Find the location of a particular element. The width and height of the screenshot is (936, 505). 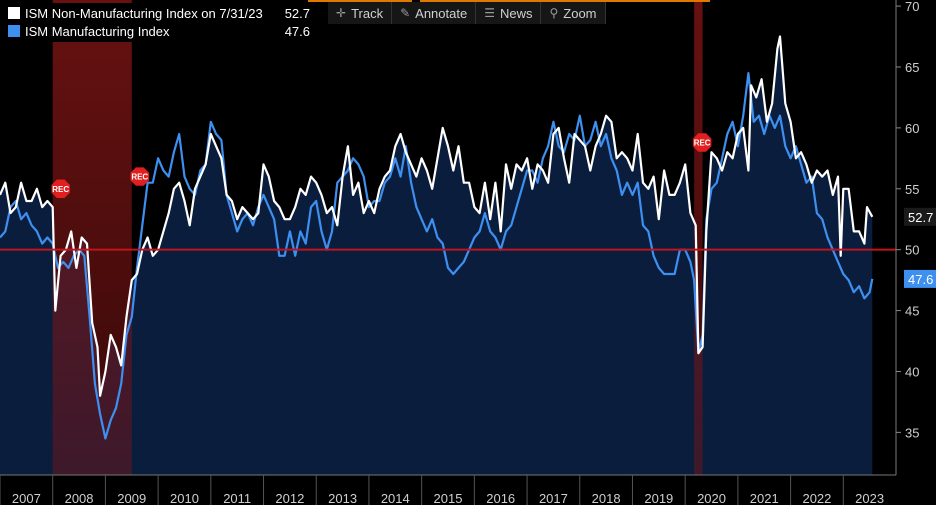

y-tick-label: 40 is located at coordinates (912, 371).